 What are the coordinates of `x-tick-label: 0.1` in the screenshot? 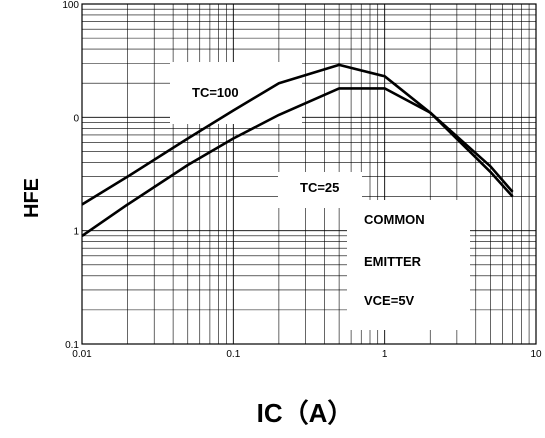 It's located at (233, 354).